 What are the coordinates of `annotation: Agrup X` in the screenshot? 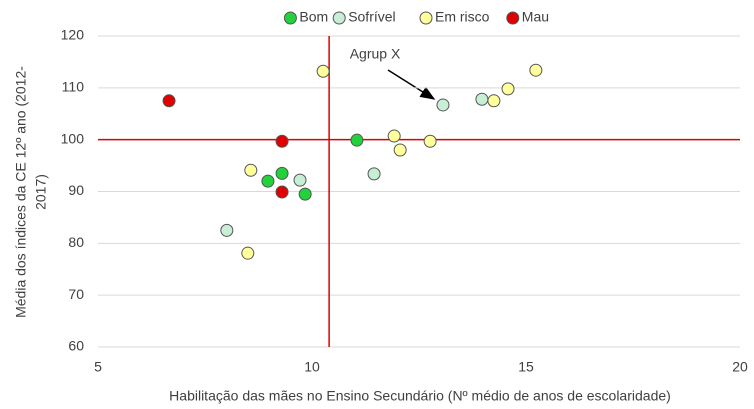 It's located at (375, 54).